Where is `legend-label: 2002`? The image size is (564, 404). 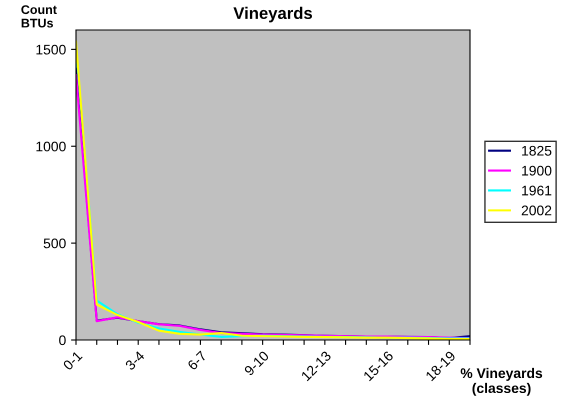 legend-label: 2002 is located at coordinates (537, 211).